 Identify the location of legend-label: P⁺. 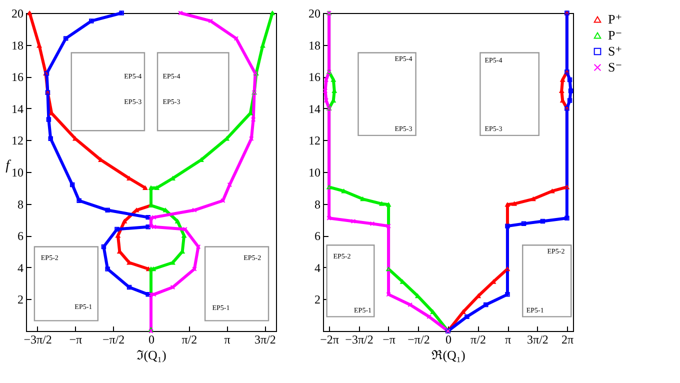
(615, 19).